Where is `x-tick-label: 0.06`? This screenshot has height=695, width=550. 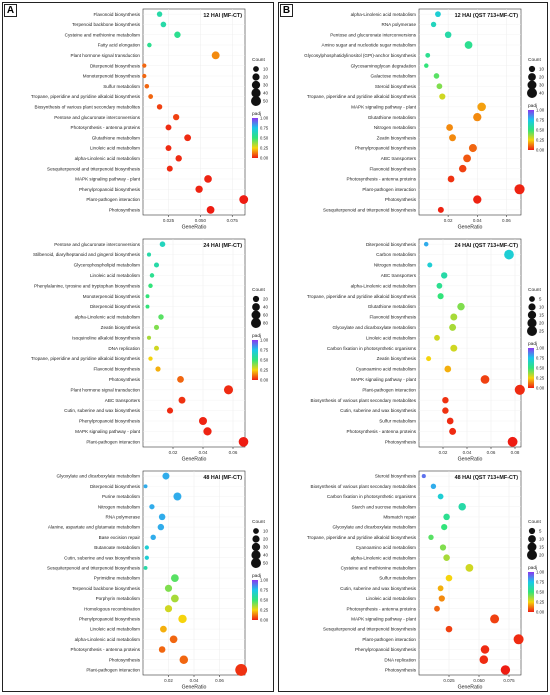
x-tick-label: 0.06 is located at coordinates (491, 452).